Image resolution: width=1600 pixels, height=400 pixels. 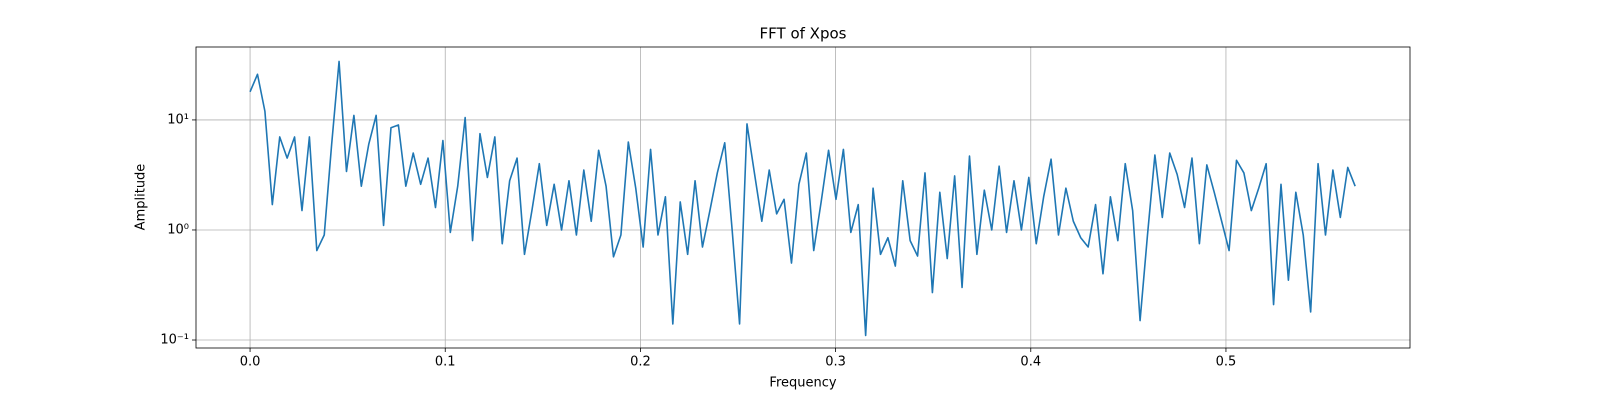 I want to click on y-axis-label: Amplitude, so click(x=141, y=197).